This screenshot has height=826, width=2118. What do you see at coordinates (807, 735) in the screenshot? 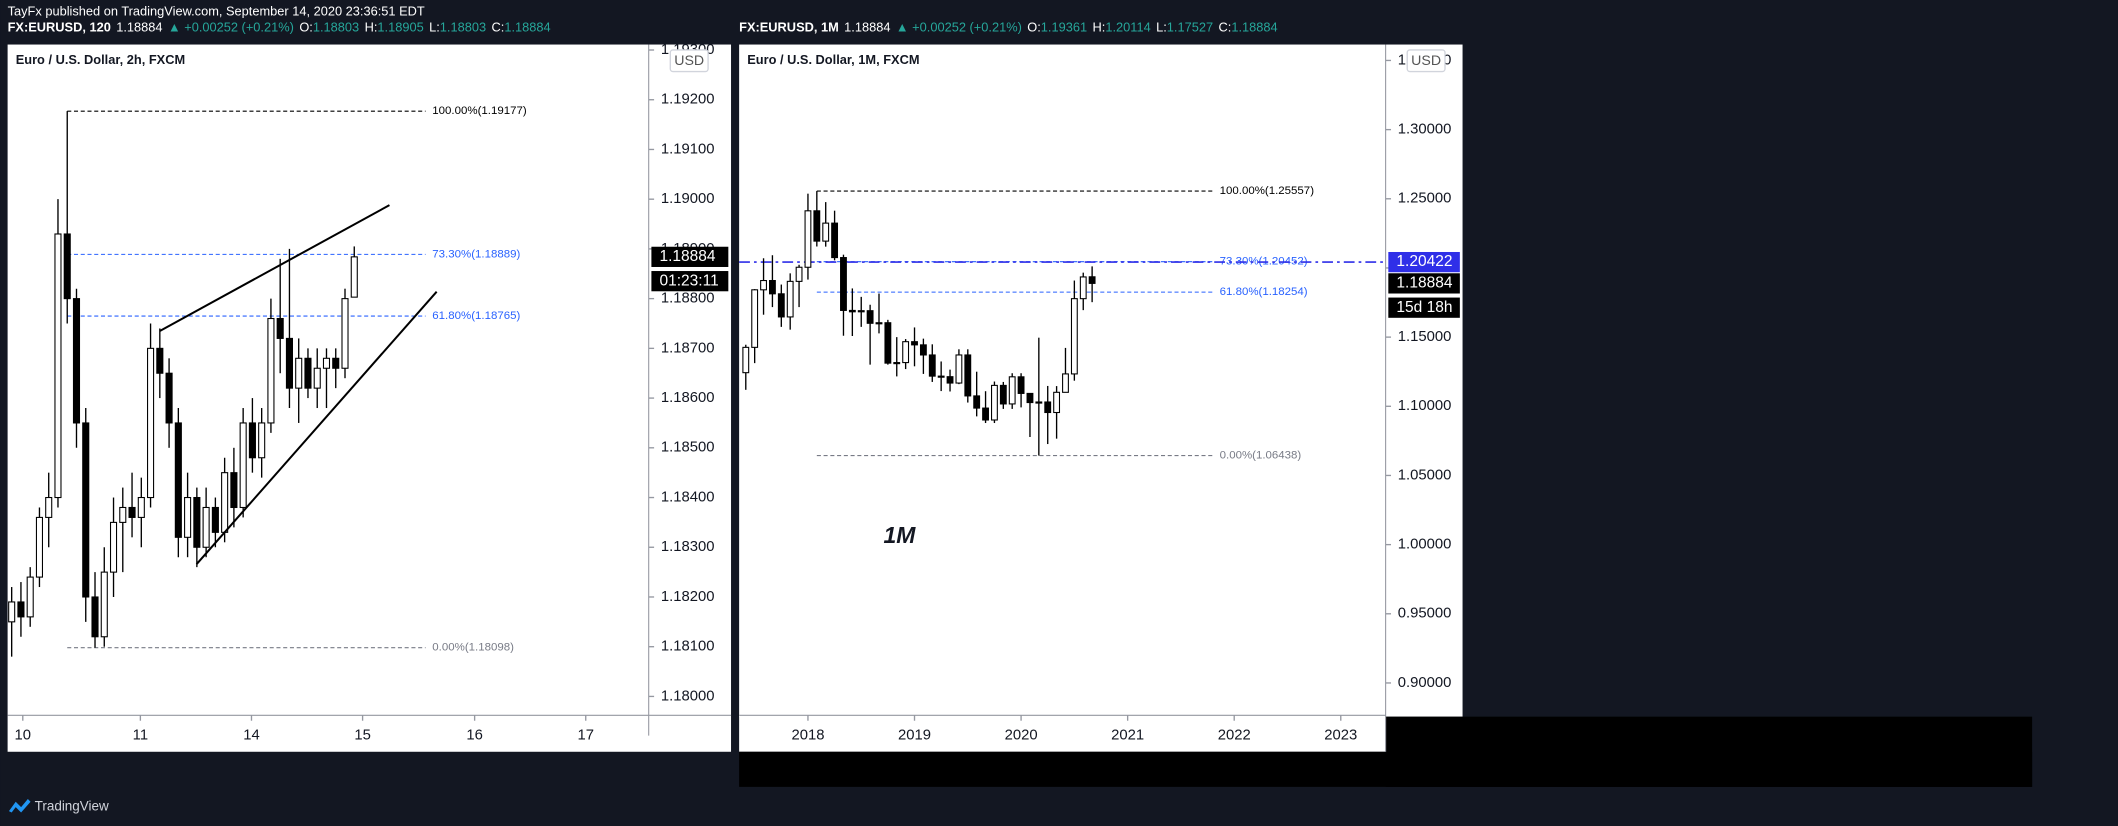
I see `x-tick-label: 2018` at bounding box center [807, 735].